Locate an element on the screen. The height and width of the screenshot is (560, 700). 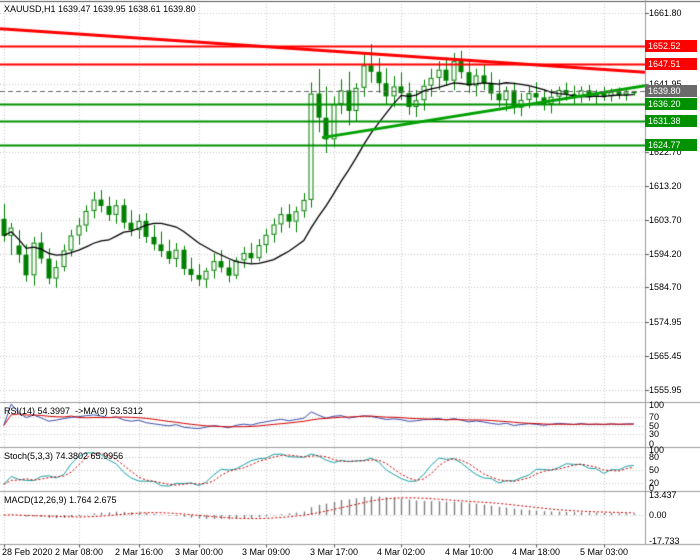
price-tick-label: 1622.70 is located at coordinates (665, 152).